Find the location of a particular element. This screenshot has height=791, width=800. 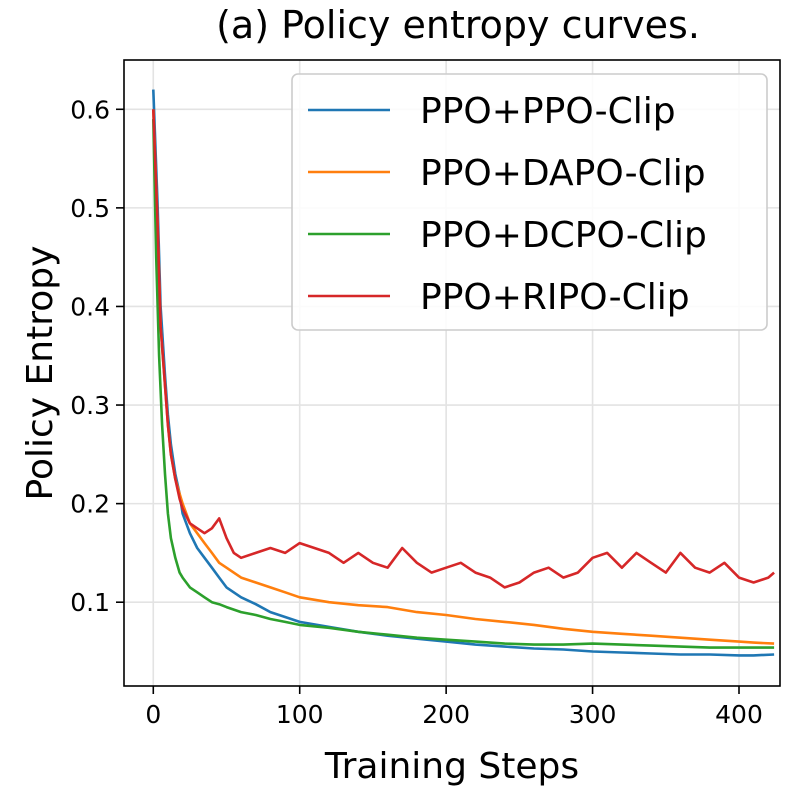

x-tick-label: 200 is located at coordinates (446, 714).